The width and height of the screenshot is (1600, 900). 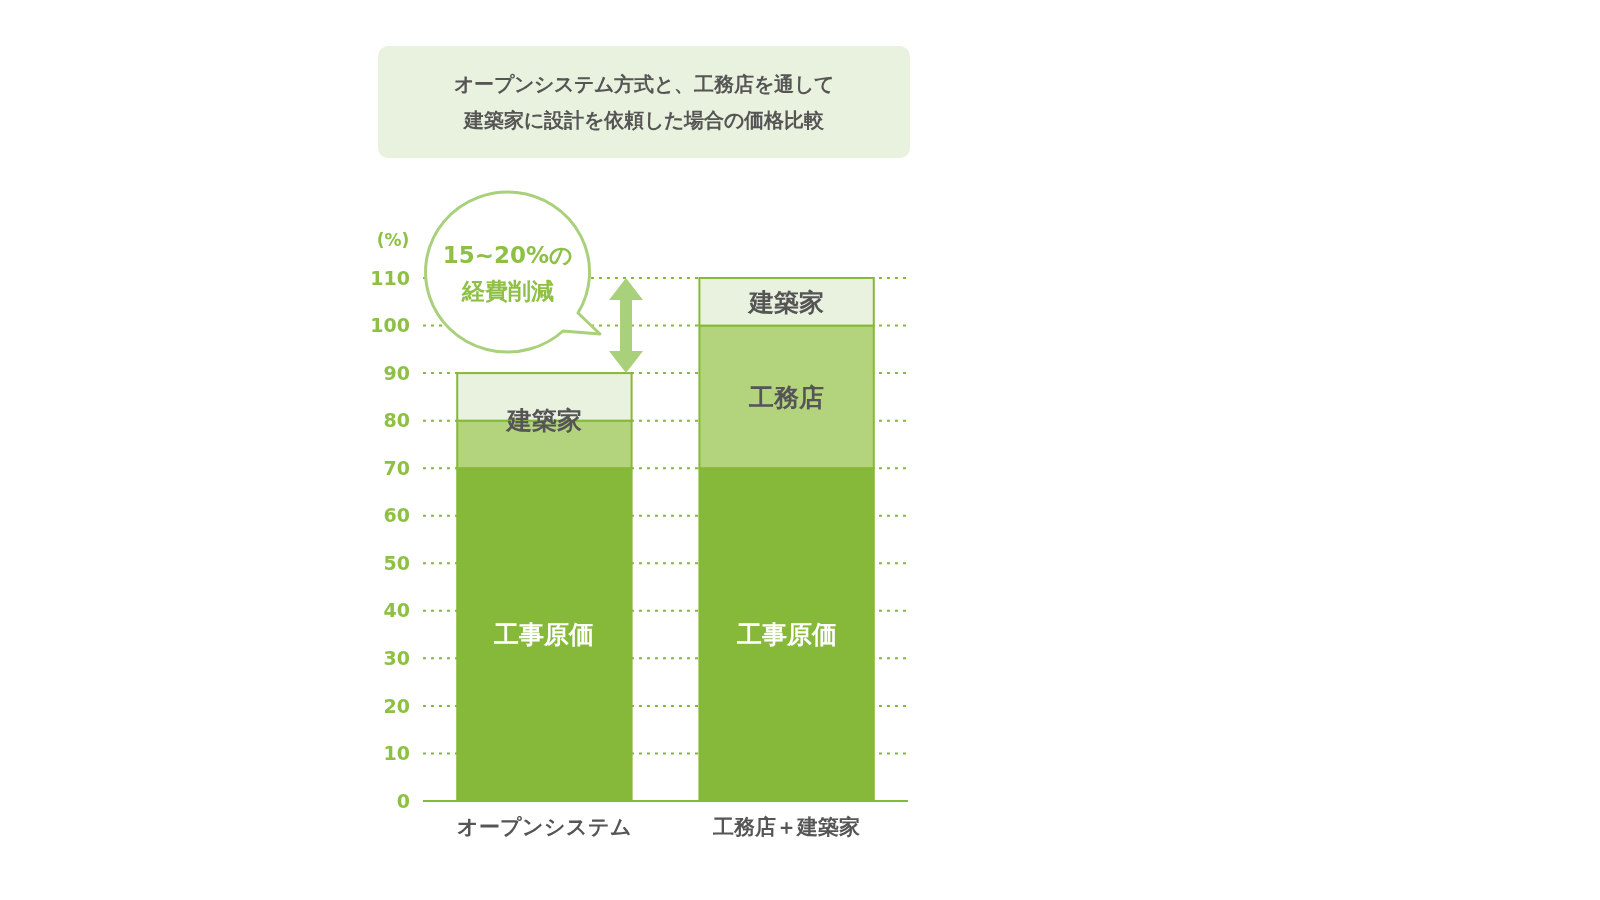 What do you see at coordinates (786, 302) in the screenshot?
I see `annotation: 建築家` at bounding box center [786, 302].